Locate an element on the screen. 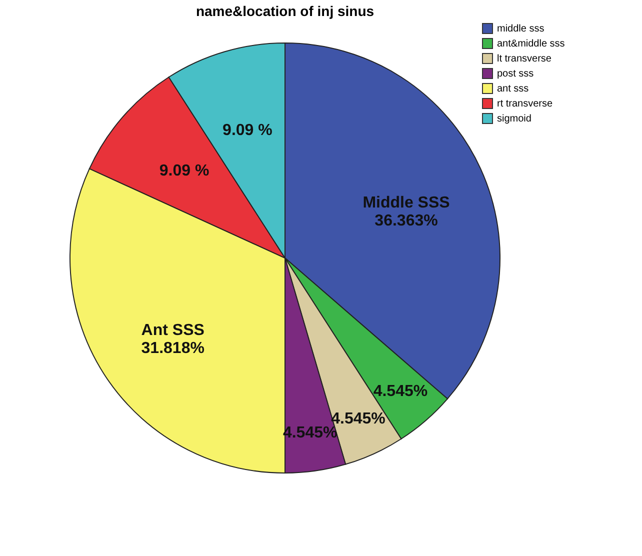 This screenshot has height=556, width=642. legend-label: ant&middle sss is located at coordinates (531, 44).